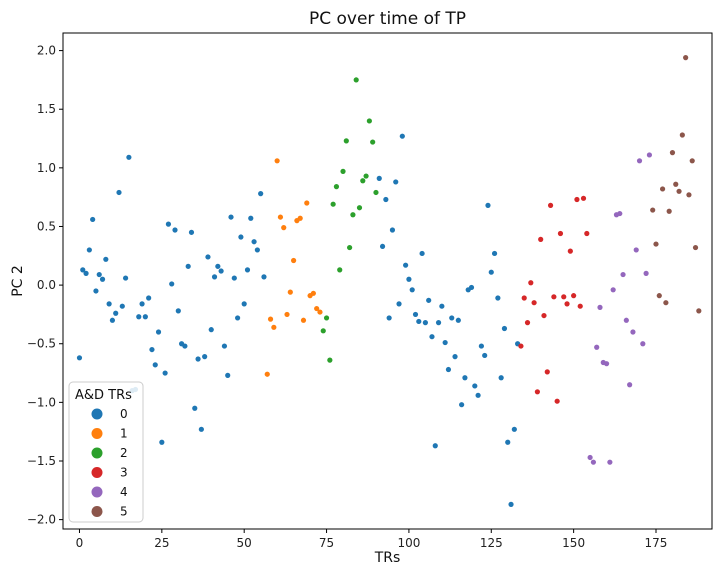  Describe the element at coordinates (124, 414) in the screenshot. I see `legend-label-0: 0` at that location.